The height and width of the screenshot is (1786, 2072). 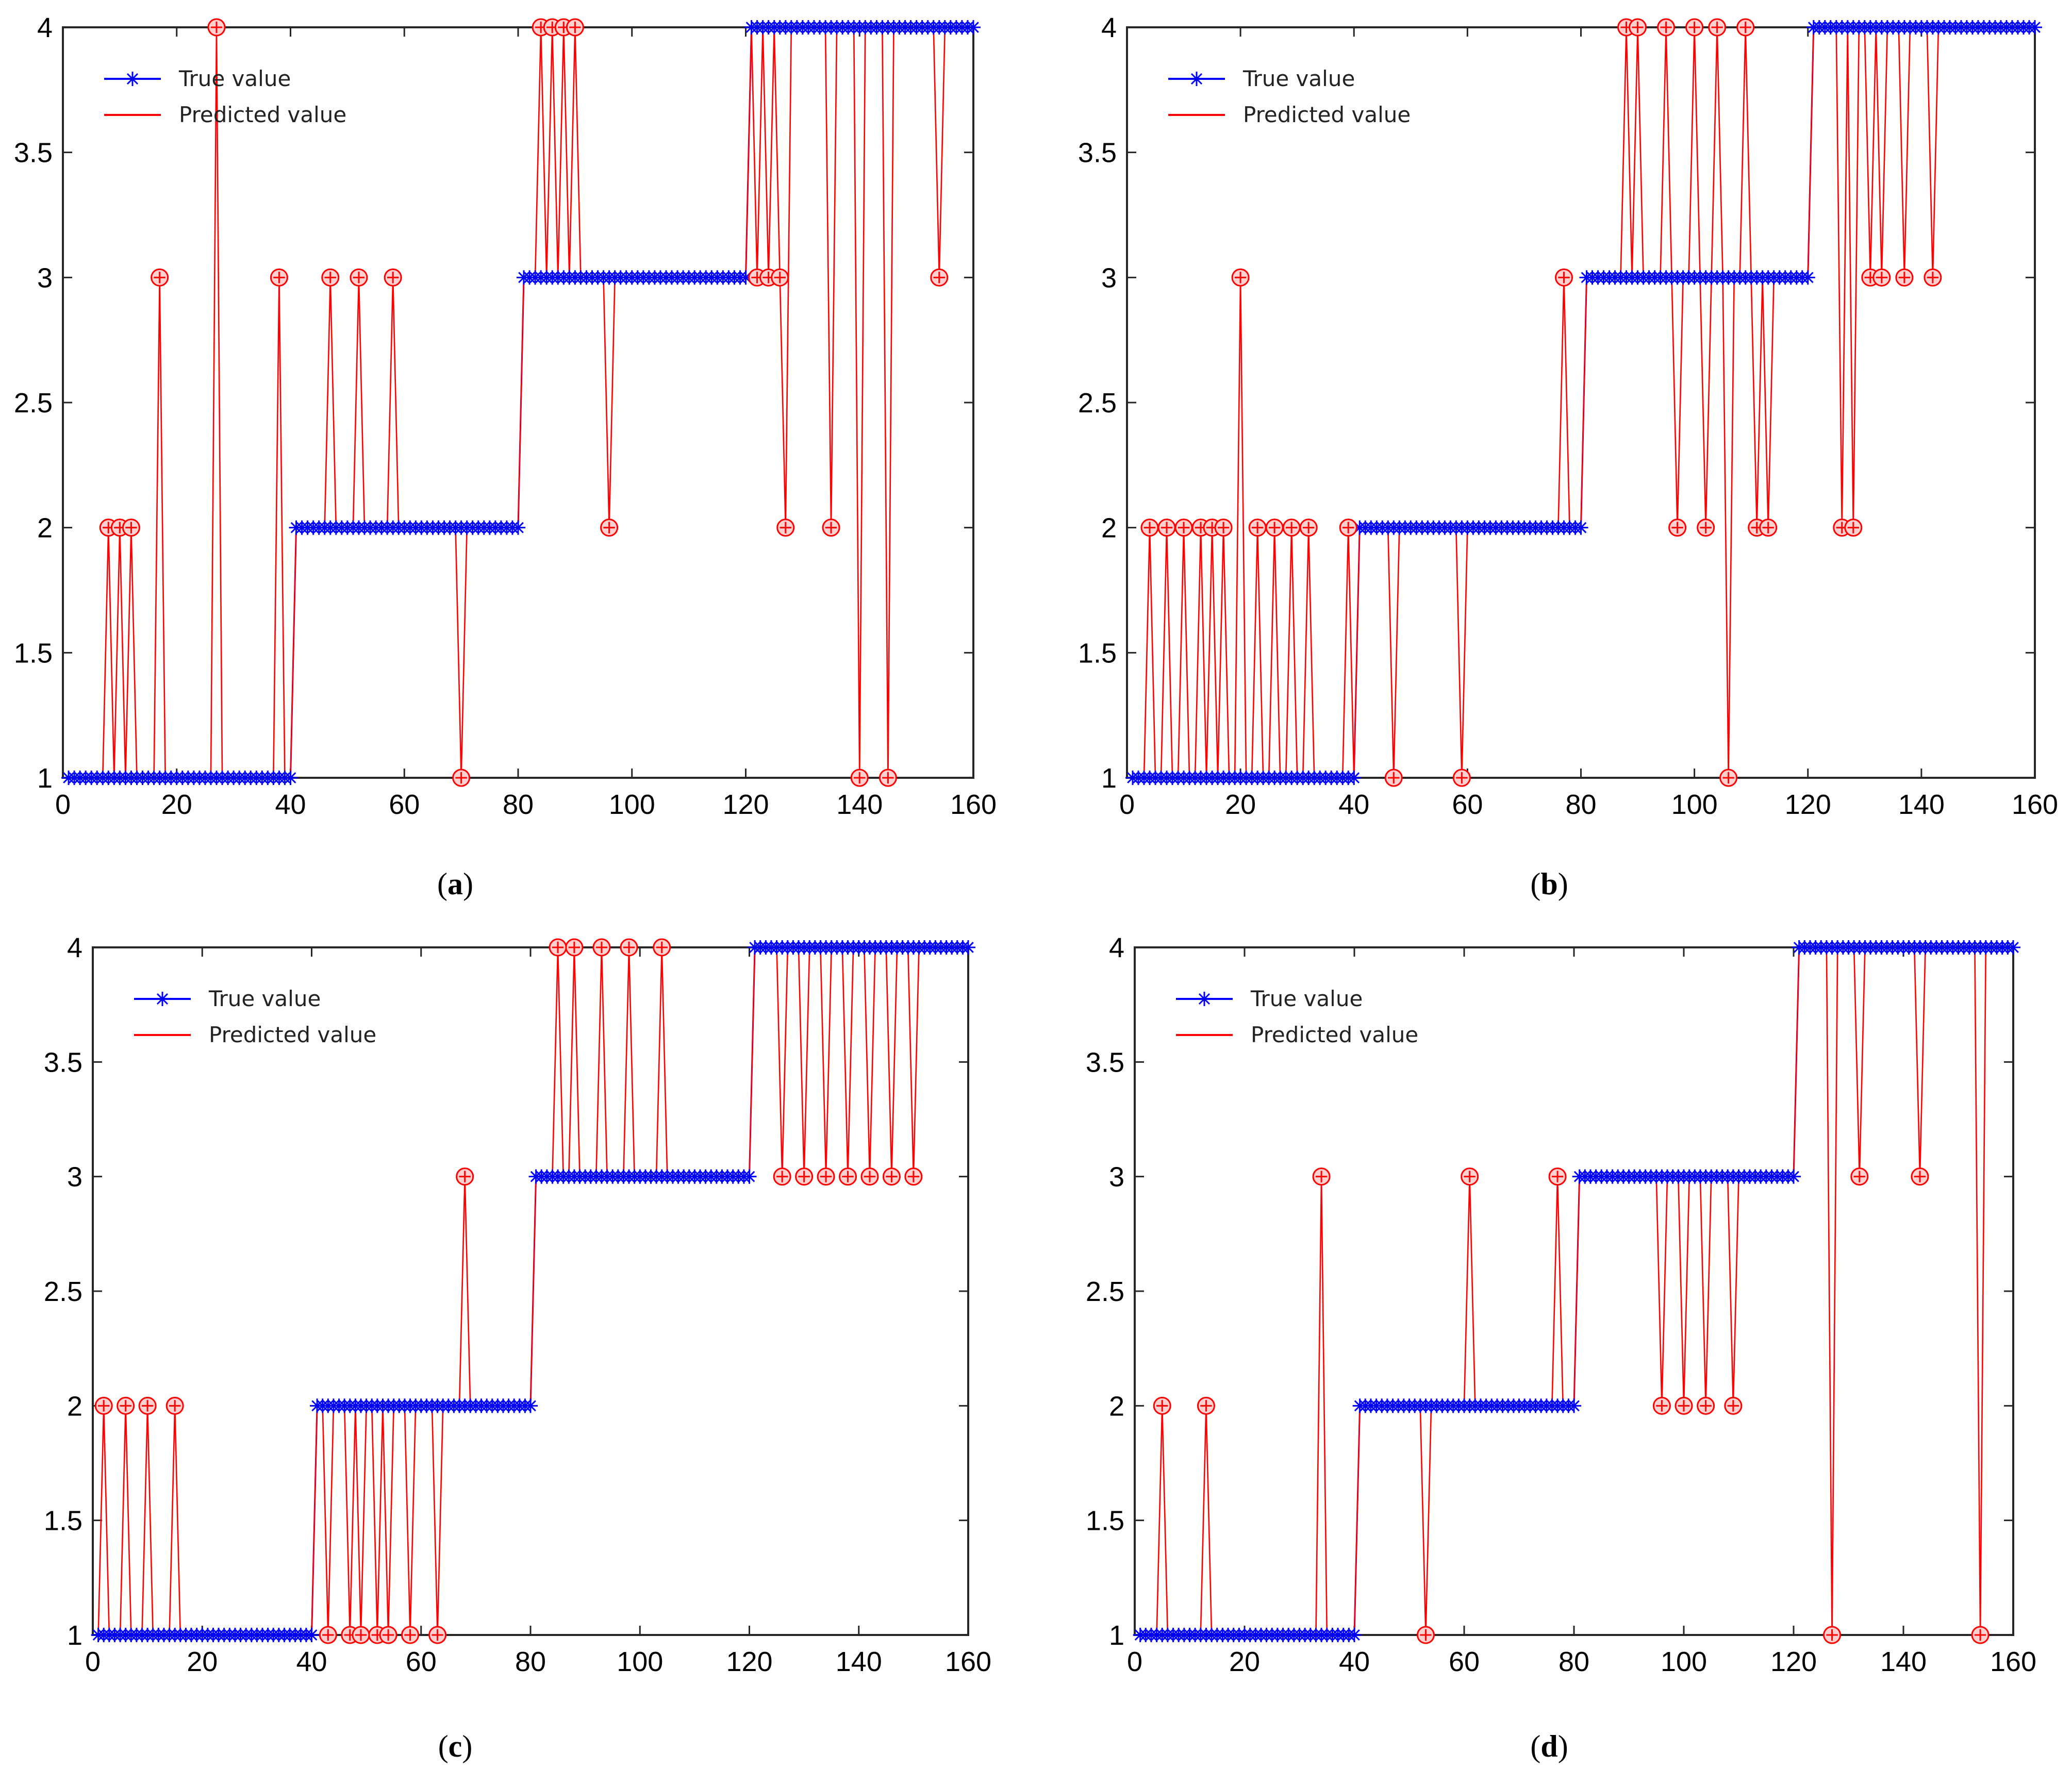 I want to click on y-tick-label: 3.5, so click(x=63, y=1063).